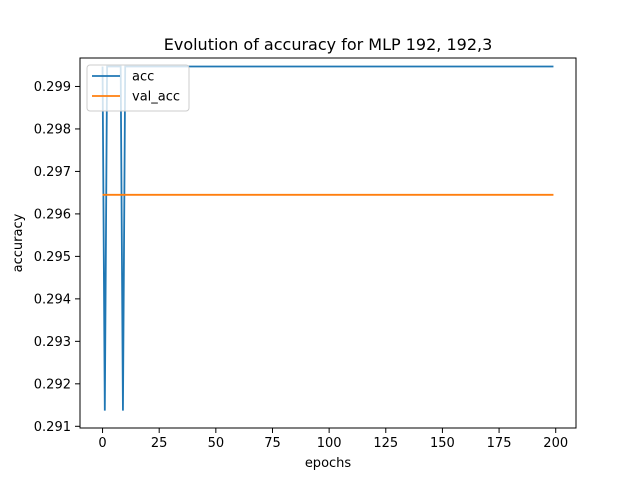 The height and width of the screenshot is (480, 640). What do you see at coordinates (499, 443) in the screenshot?
I see `x-tick-label: 175` at bounding box center [499, 443].